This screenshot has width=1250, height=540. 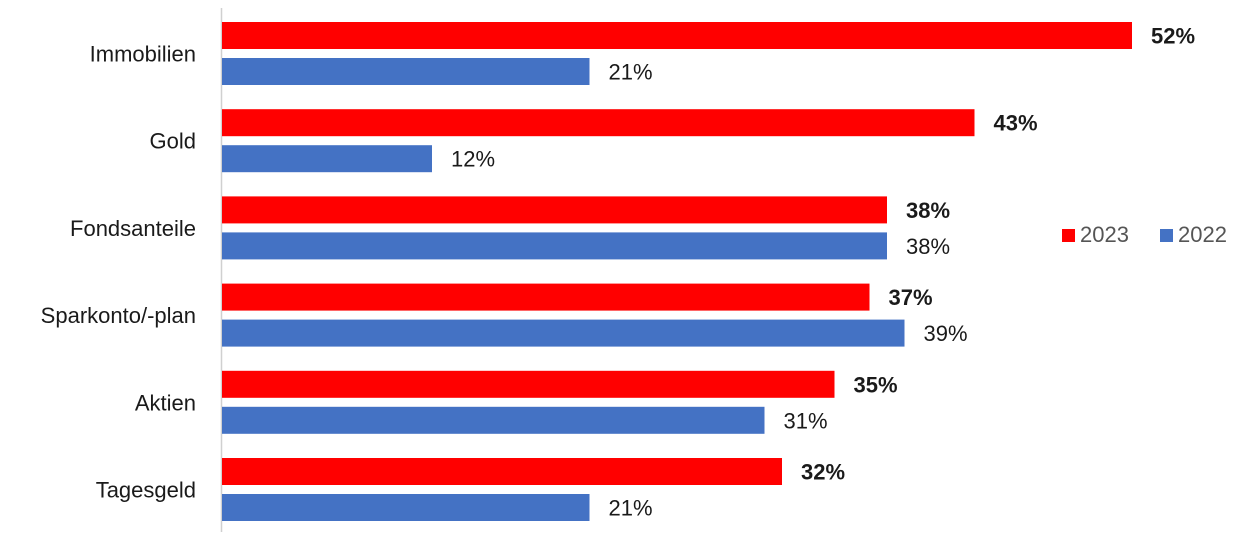 I want to click on value-label-2022-2: 38%, so click(x=928, y=246).